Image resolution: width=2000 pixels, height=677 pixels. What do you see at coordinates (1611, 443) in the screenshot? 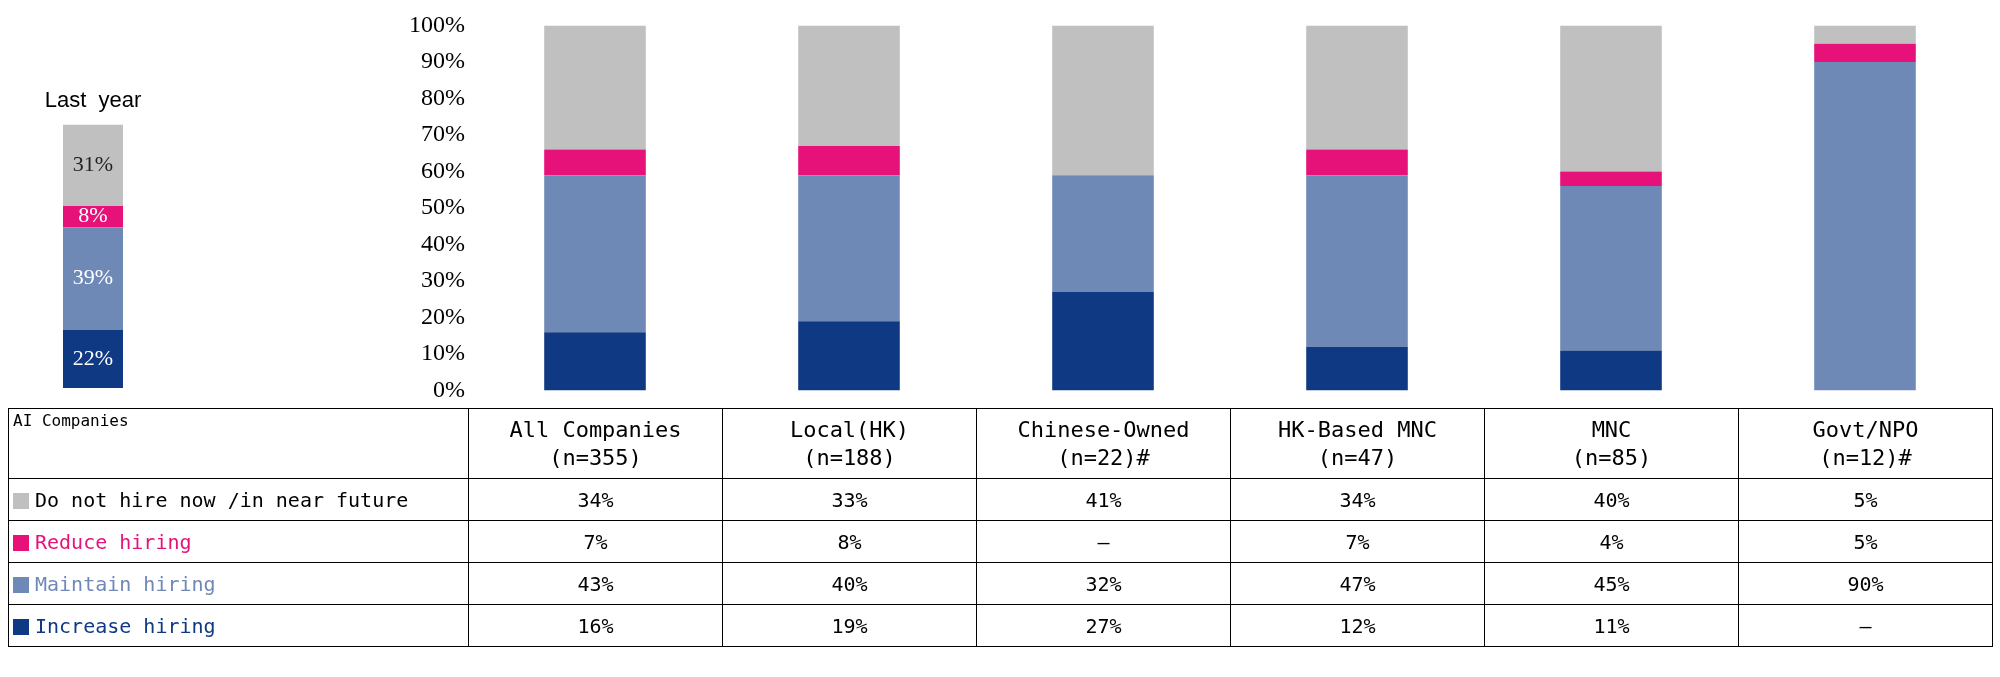
I see `x-tick-label: MNC (n=85)` at bounding box center [1611, 443].